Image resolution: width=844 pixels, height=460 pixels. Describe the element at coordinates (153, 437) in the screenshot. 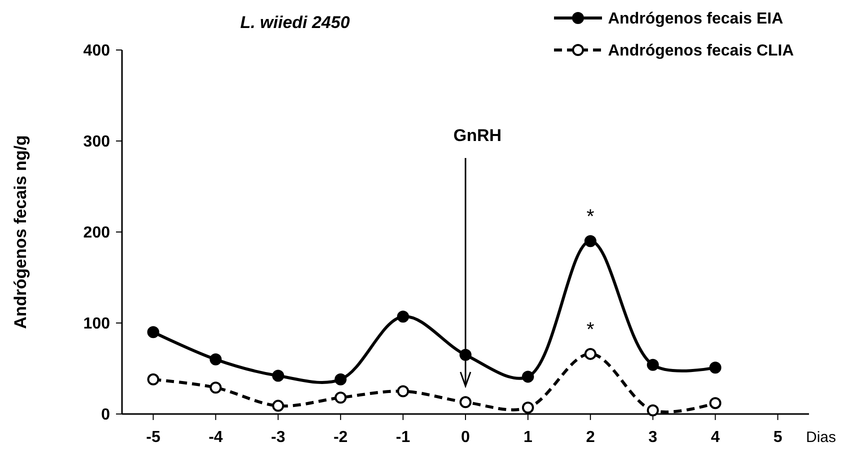

I see `x-tick-label: -5` at that location.